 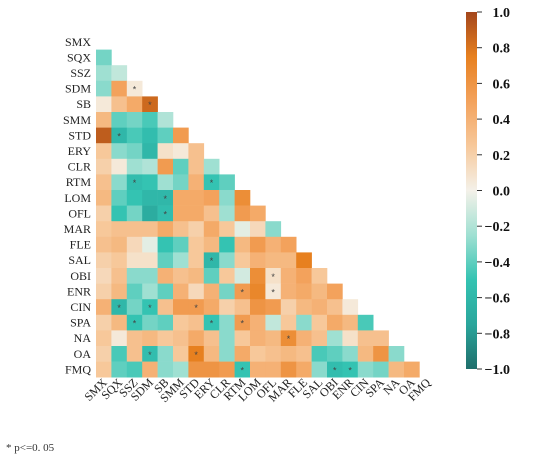 What do you see at coordinates (150, 135) in the screenshot?
I see `cell-std-sdm` at bounding box center [150, 135].